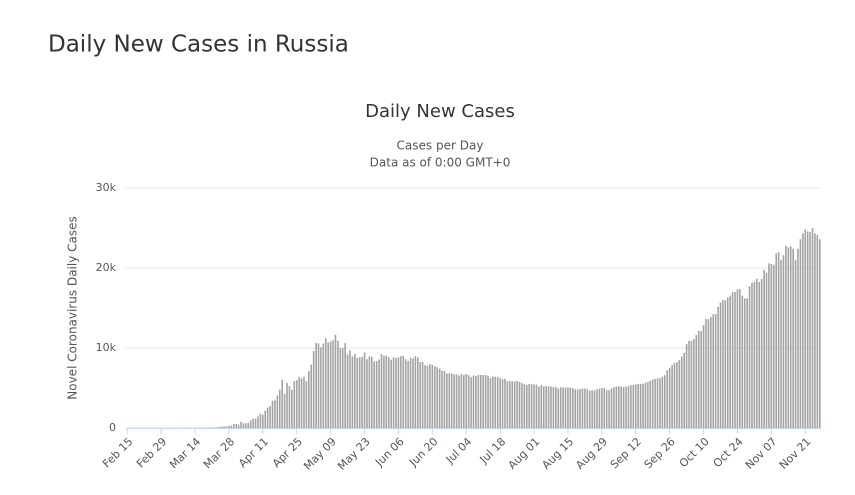 Image resolution: width=855 pixels, height=495 pixels. I want to click on x-tick-label: Apr 11, so click(253, 452).